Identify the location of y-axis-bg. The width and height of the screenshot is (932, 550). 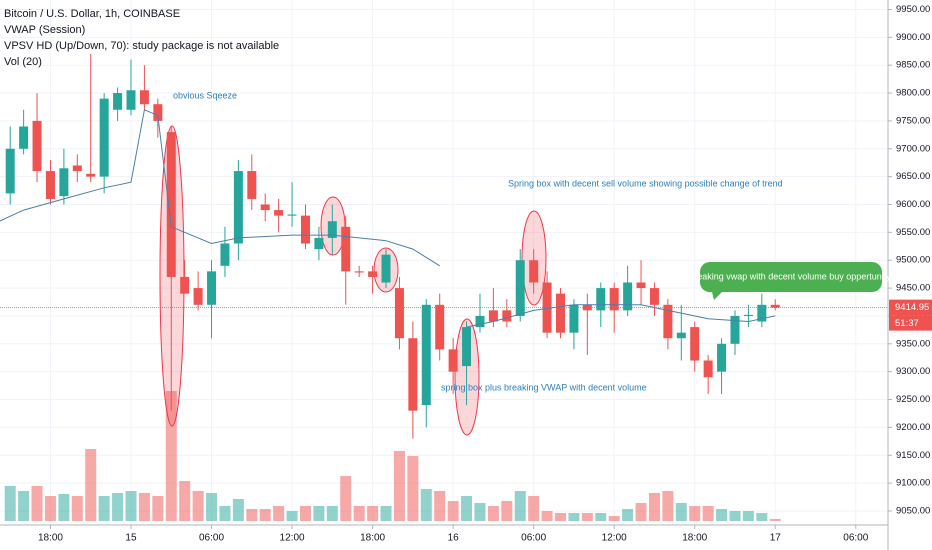
(910, 275).